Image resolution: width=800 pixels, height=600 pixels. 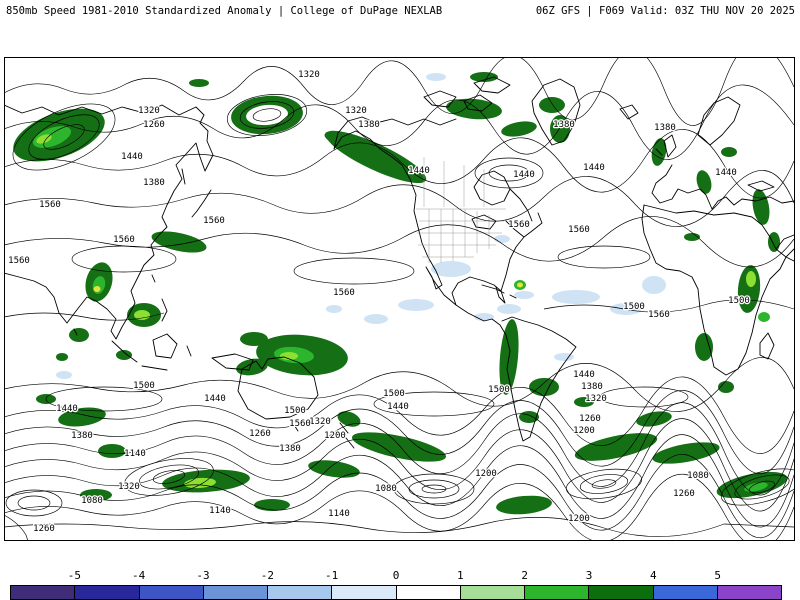 I want to click on colorbar-tick: -2, so click(x=267, y=575).